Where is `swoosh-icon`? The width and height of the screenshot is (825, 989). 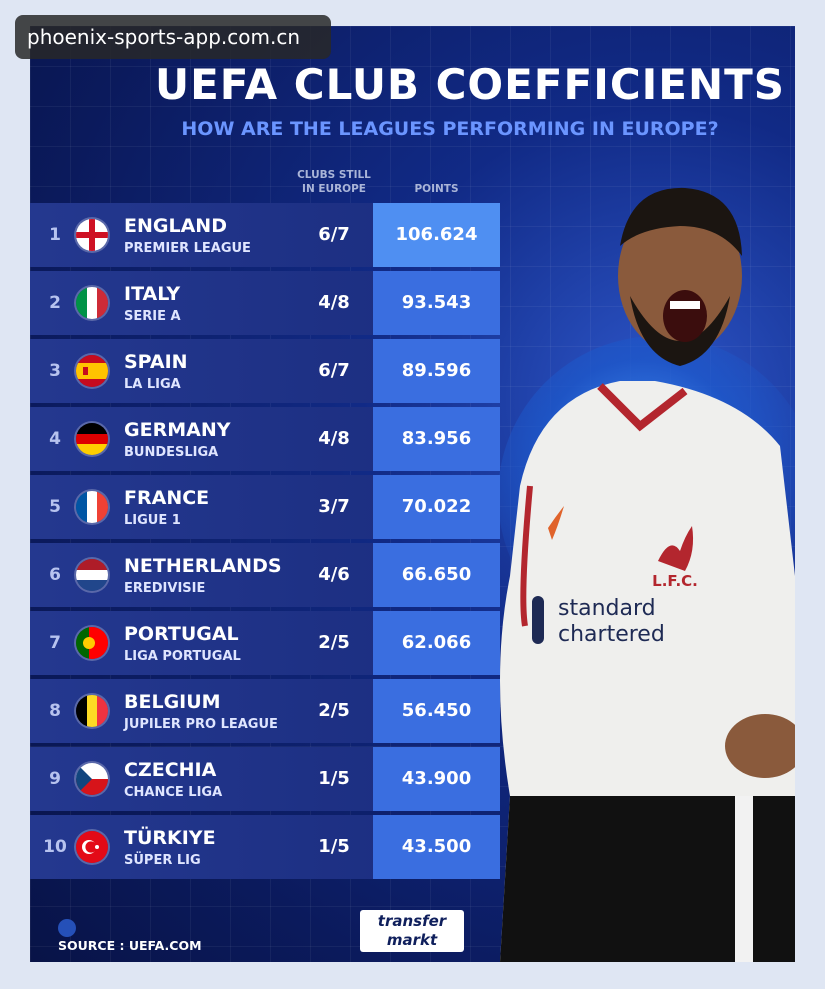 swoosh-icon is located at coordinates (556, 523).